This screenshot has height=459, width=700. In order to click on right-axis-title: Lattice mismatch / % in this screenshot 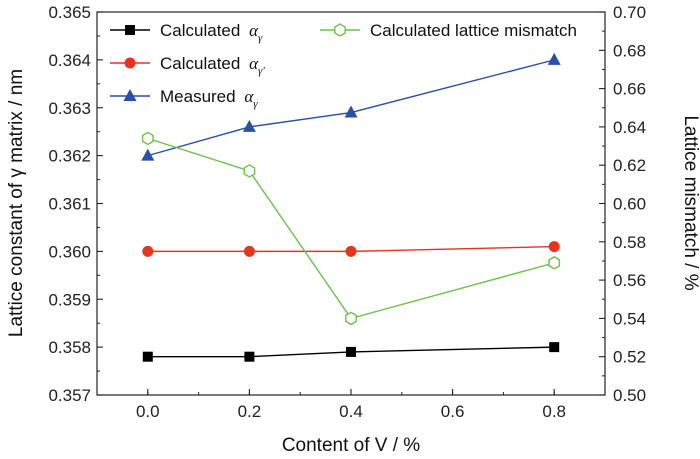, I will do `click(690, 202)`.